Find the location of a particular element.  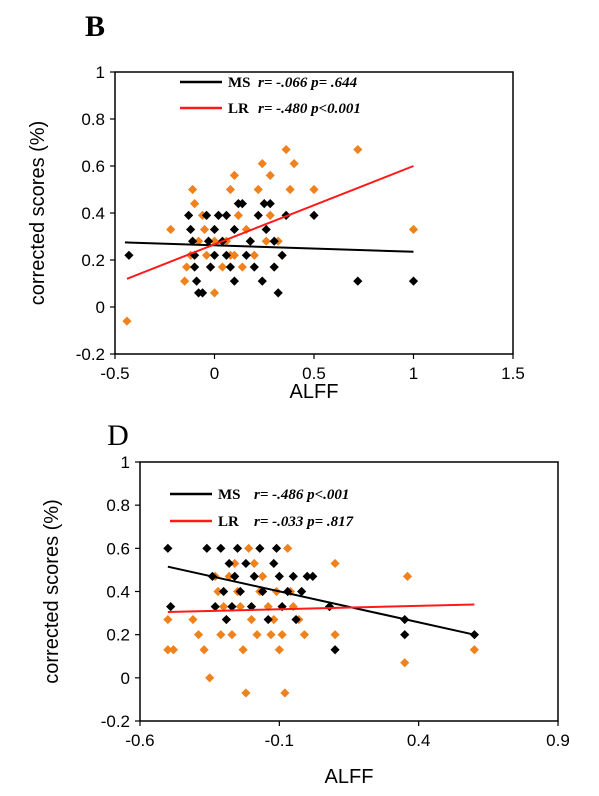

panel-b-ytick-label: -0.2 is located at coordinates (90, 354).